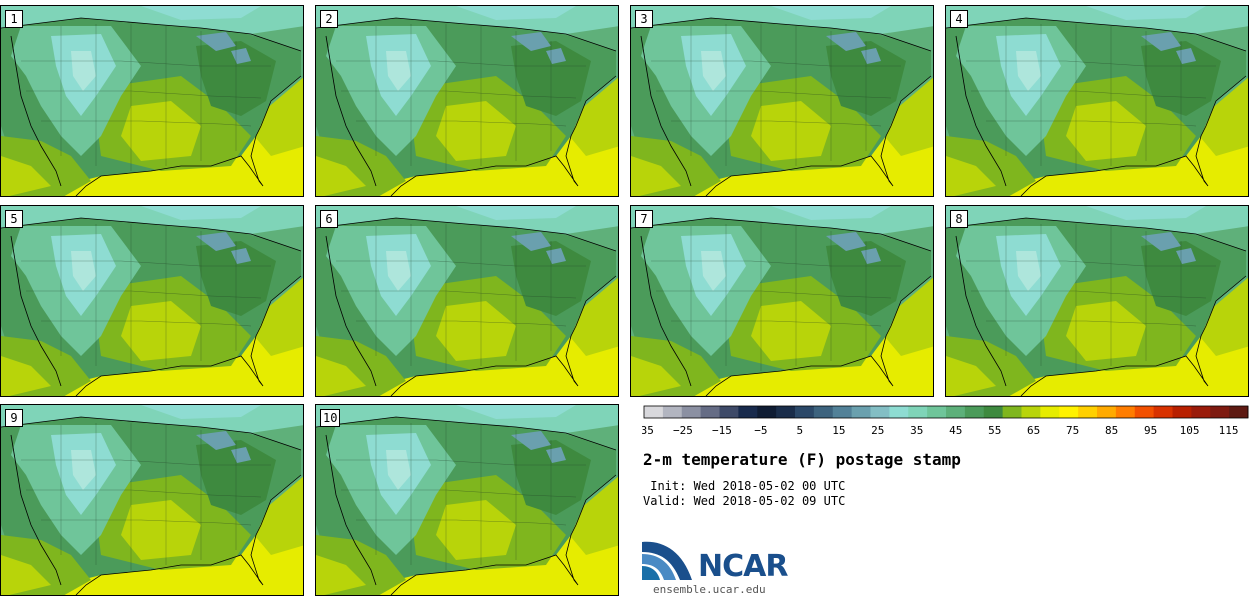  Describe the element at coordinates (959, 219) in the screenshot. I see `member-label: 8` at that location.